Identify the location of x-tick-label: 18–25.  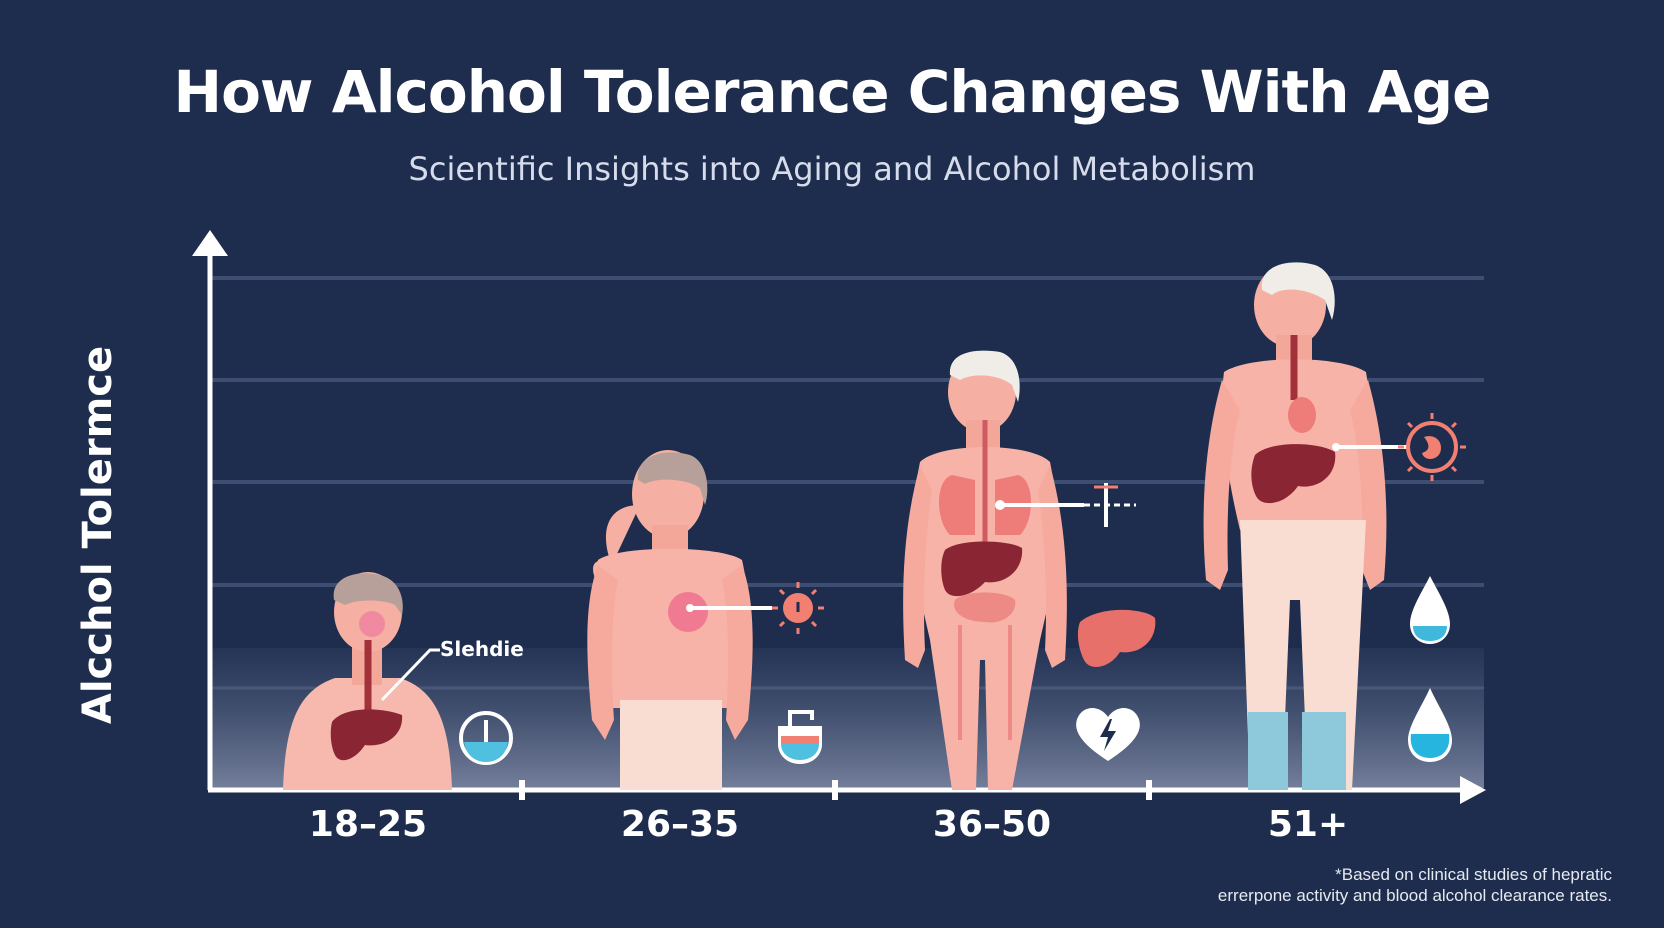
(368, 824).